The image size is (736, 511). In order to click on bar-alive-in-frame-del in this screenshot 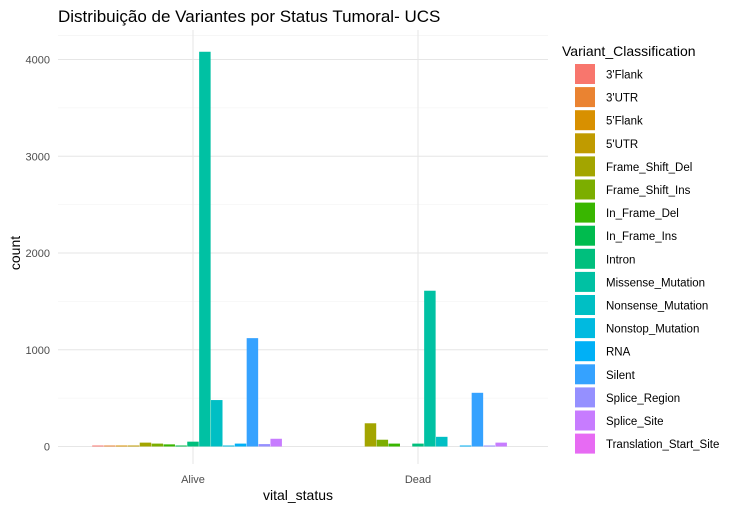, I will do `click(169, 445)`.